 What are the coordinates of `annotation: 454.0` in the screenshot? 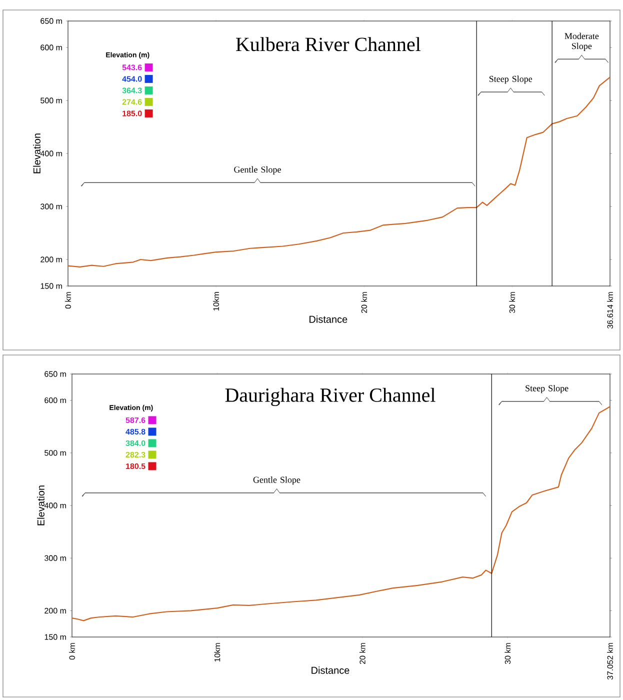 It's located at (132, 79).